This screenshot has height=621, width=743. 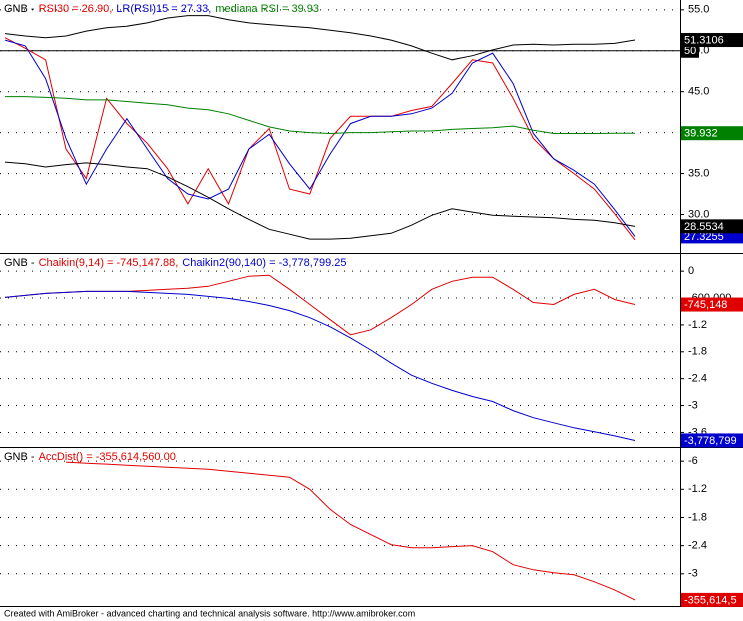 I want to click on value-label: 27.3255, so click(x=704, y=237).